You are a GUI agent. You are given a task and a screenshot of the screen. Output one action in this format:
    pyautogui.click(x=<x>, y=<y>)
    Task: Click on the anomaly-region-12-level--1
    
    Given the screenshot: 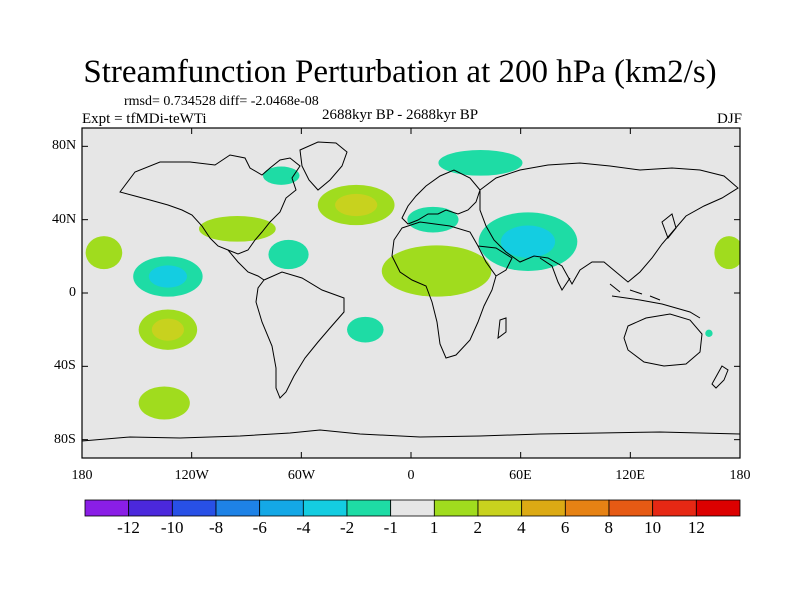 What is the action you would take?
    pyautogui.click(x=365, y=329)
    